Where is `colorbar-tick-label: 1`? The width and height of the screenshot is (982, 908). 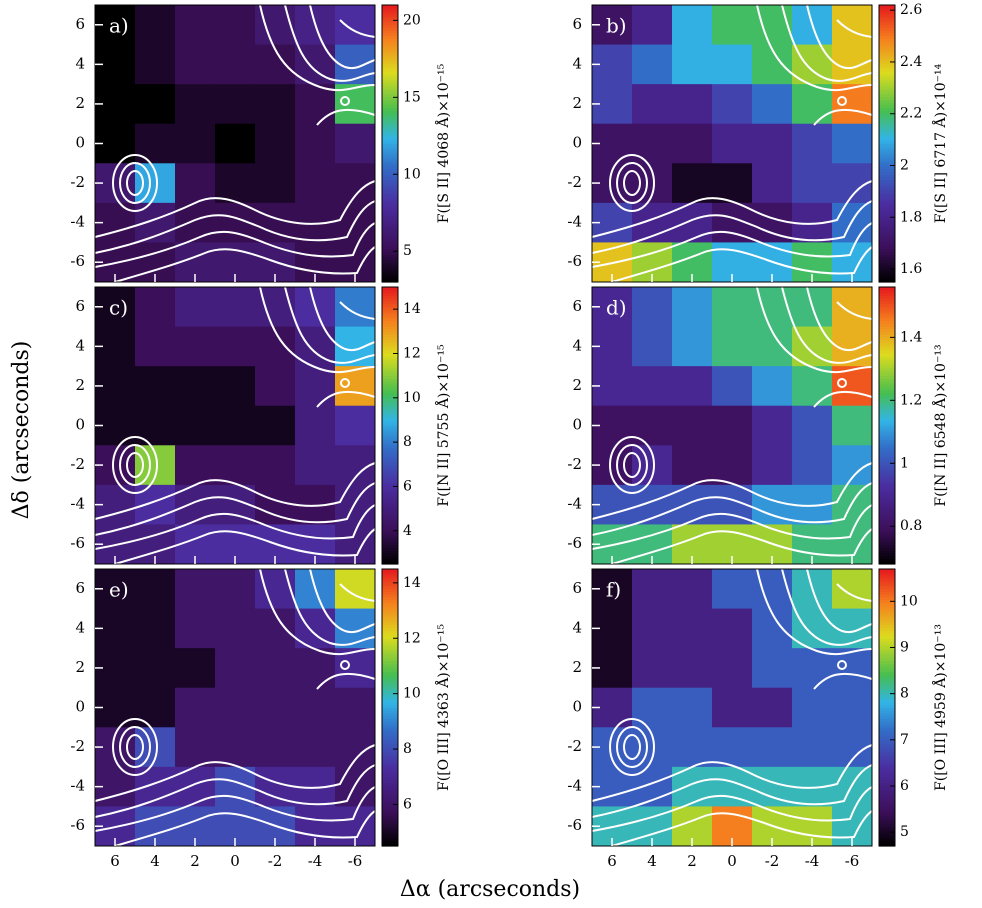
colorbar-tick-label: 1 is located at coordinates (904, 463).